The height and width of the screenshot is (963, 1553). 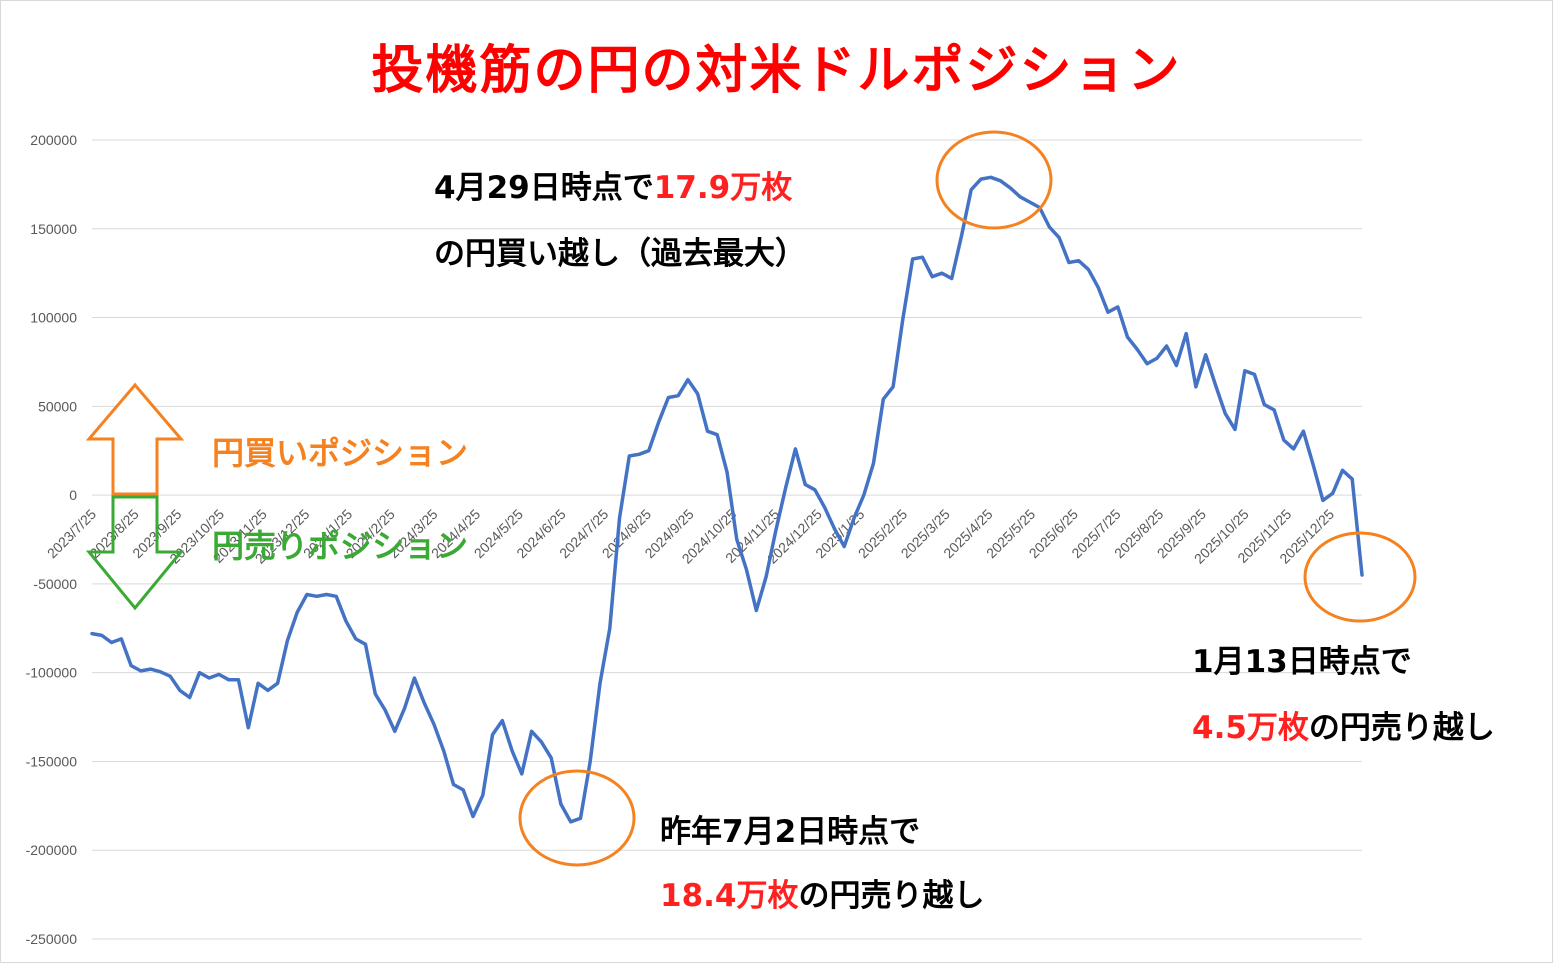 What do you see at coordinates (53, 140) in the screenshot?
I see `y-tick-label: 200000` at bounding box center [53, 140].